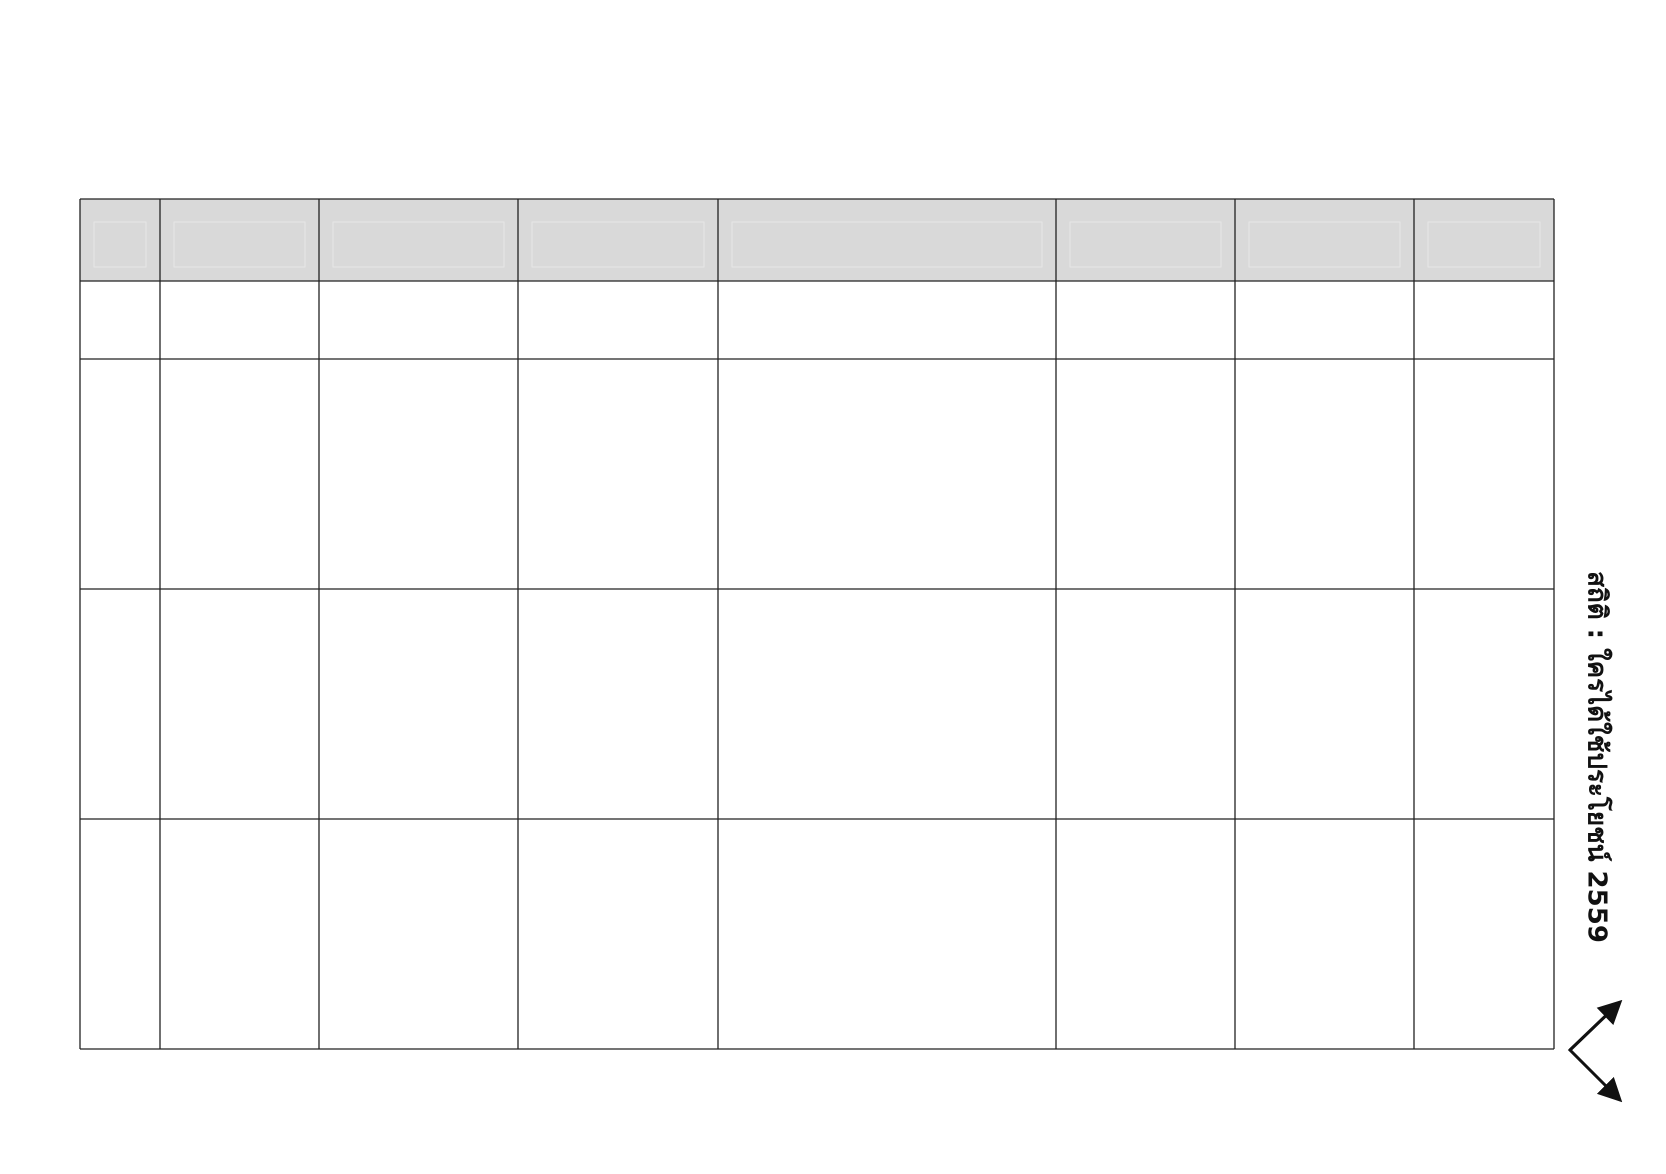 This screenshot has width=1666, height=1174. Describe the element at coordinates (1596, 757) in the screenshot. I see `side-caption: สถิติ : ใครได้ใช้ประโยชน์ 2559` at that location.